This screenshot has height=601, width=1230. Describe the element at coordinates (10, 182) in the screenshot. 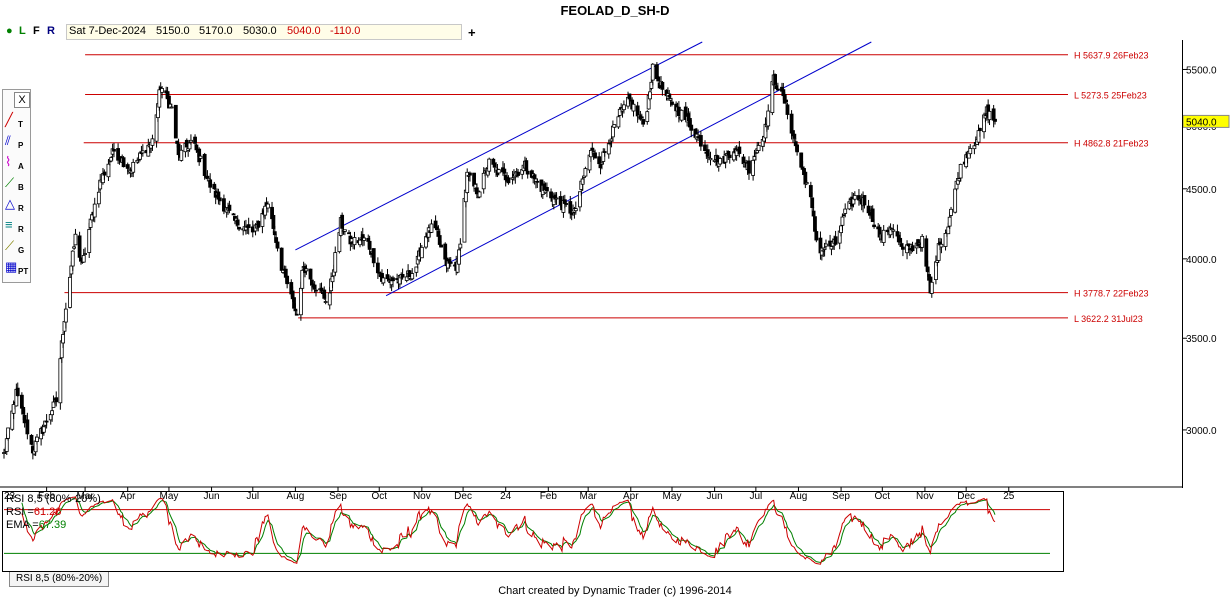

I see `ratio-b-tool-icon: ⟋` at that location.